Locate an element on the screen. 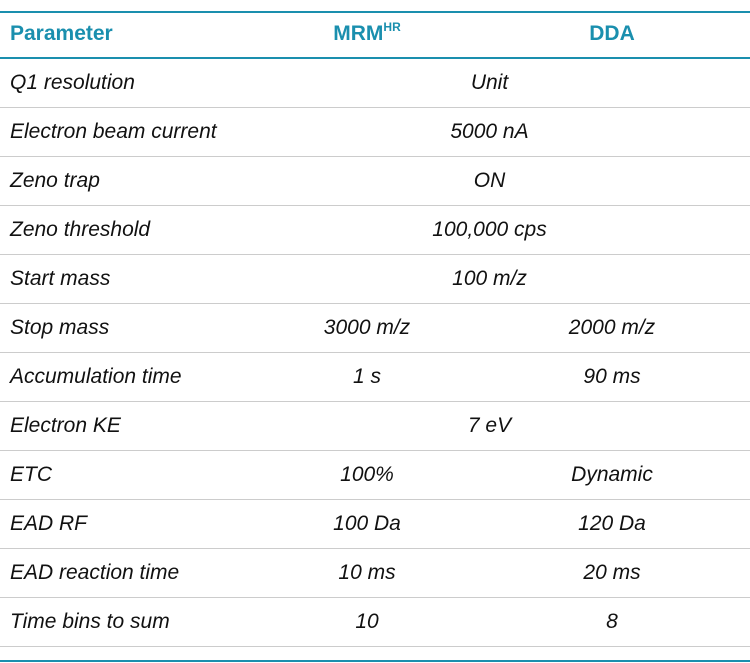 Image resolution: width=750 pixels, height=663 pixels. table-row: Q1 resolution Unit is located at coordinates (375, 83).